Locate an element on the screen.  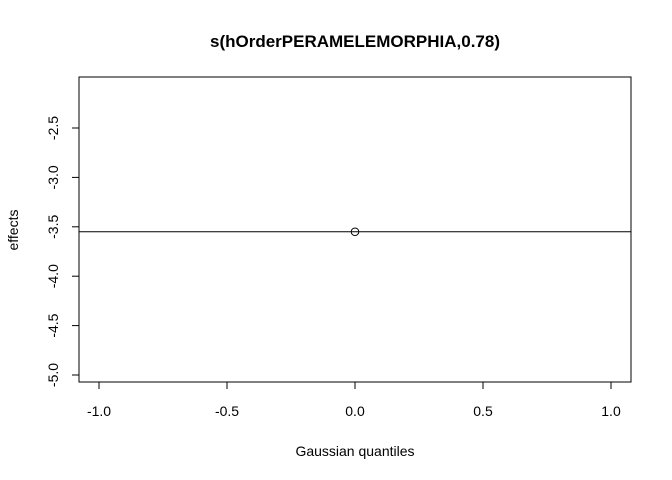
x-tick-label: 1.0 is located at coordinates (611, 411).